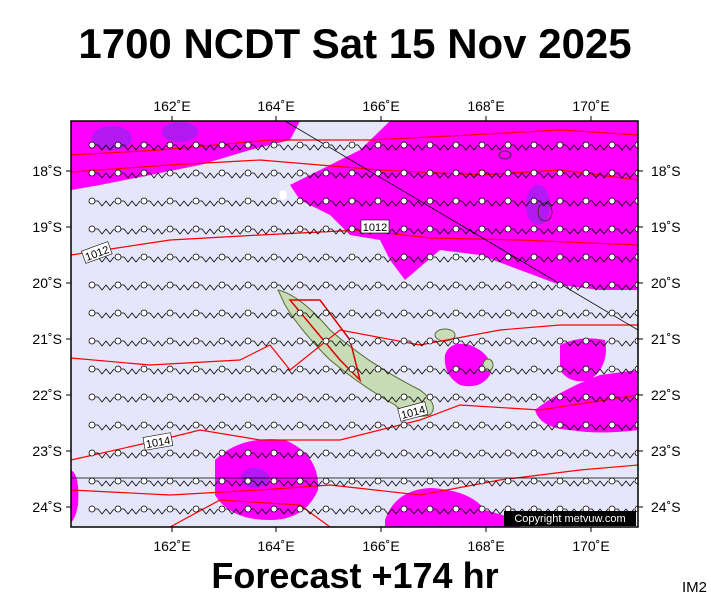 This screenshot has height=600, width=711. Describe the element at coordinates (47, 507) in the screenshot. I see `lat-label: 24˚S` at that location.